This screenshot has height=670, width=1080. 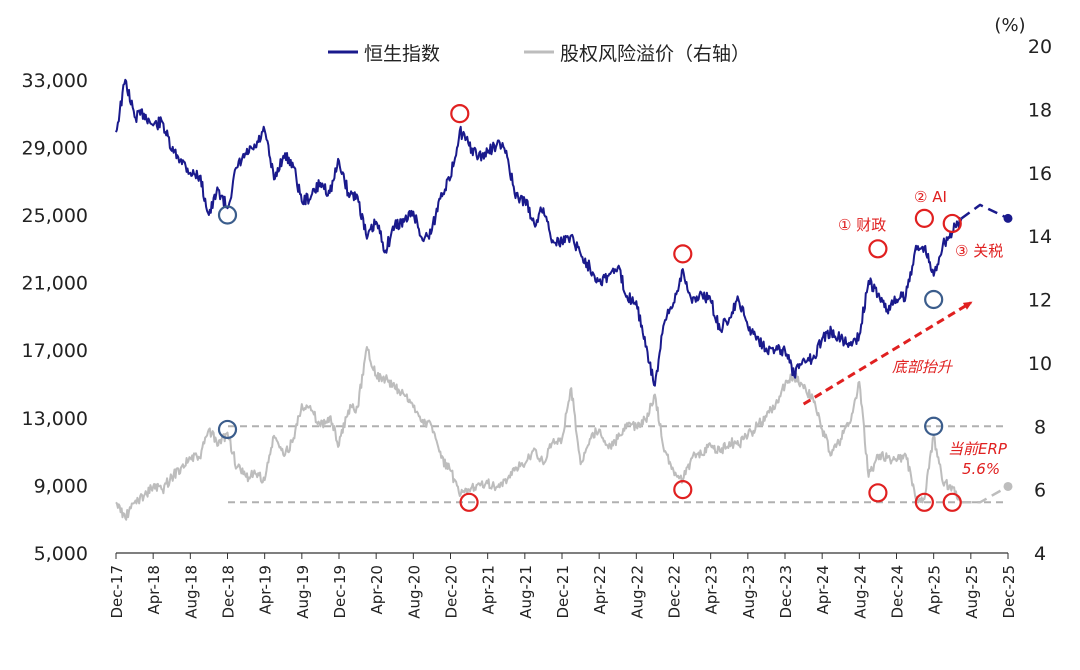 I want to click on x-tick-label: Apr-22, so click(x=600, y=590).